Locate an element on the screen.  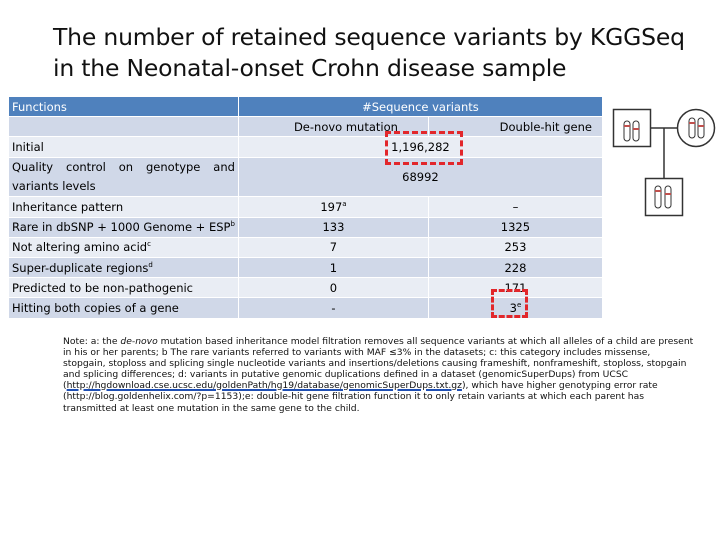
child-chromosome-icon is located at coordinates (663, 197).